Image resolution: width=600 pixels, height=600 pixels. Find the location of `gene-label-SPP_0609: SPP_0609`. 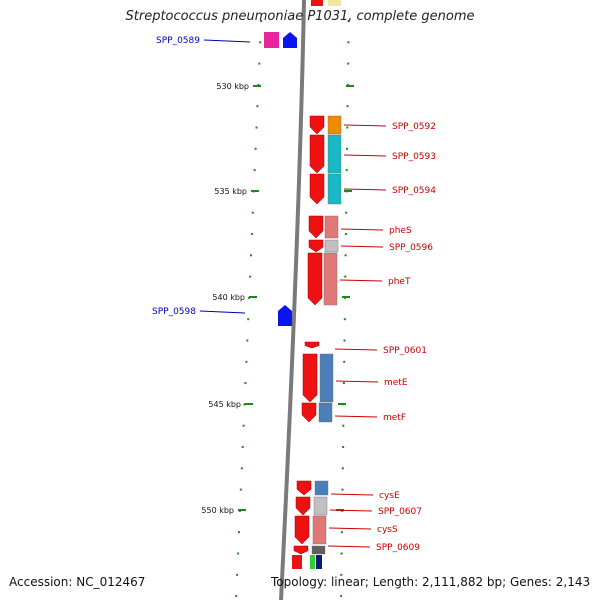

gene-label-SPP_0609: SPP_0609 is located at coordinates (398, 548).